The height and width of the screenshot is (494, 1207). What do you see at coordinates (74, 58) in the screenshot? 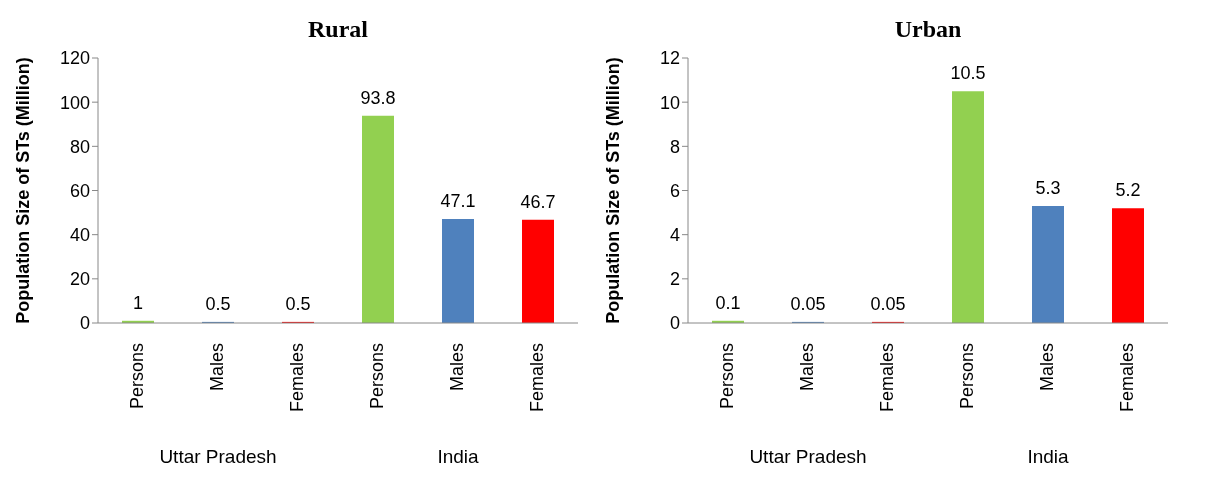
I see `y-tick-label: 120` at bounding box center [74, 58].